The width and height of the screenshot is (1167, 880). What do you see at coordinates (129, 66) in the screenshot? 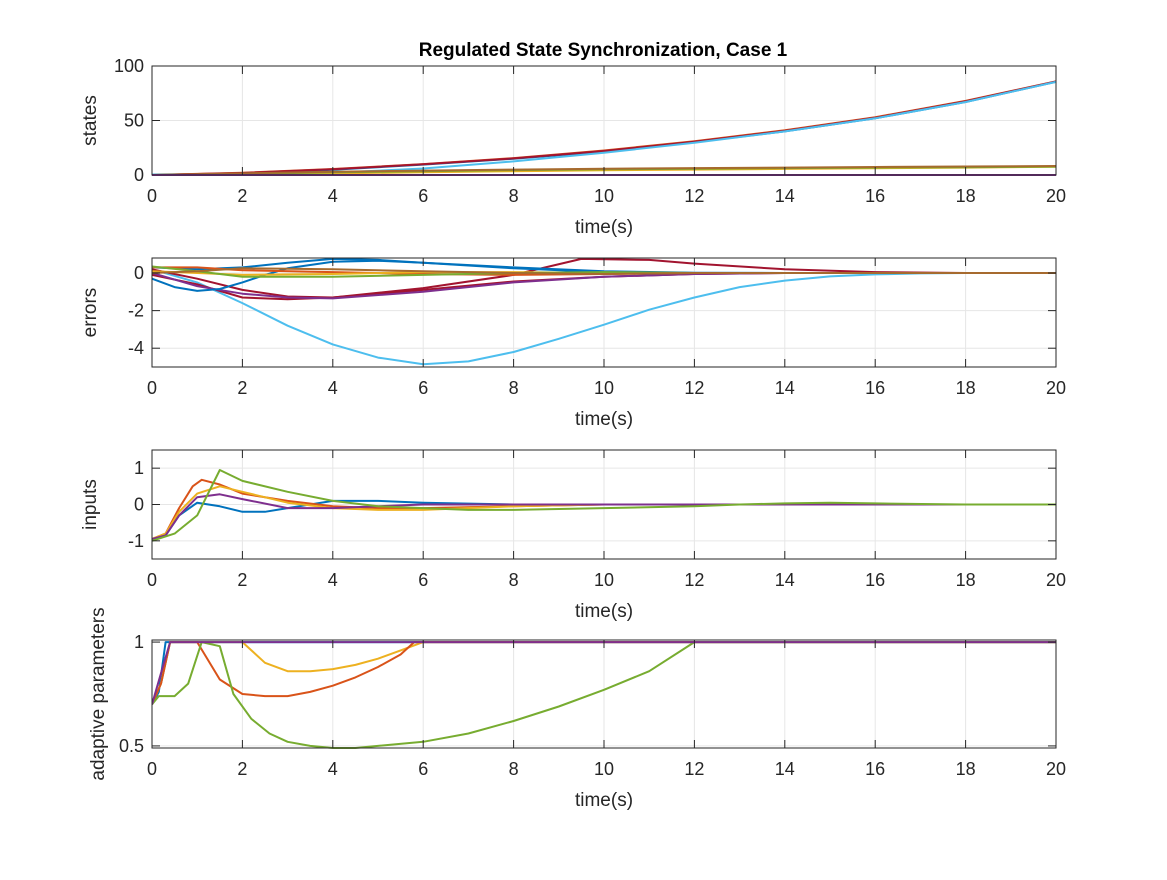
I see `y-tick-label: 100` at bounding box center [129, 66].